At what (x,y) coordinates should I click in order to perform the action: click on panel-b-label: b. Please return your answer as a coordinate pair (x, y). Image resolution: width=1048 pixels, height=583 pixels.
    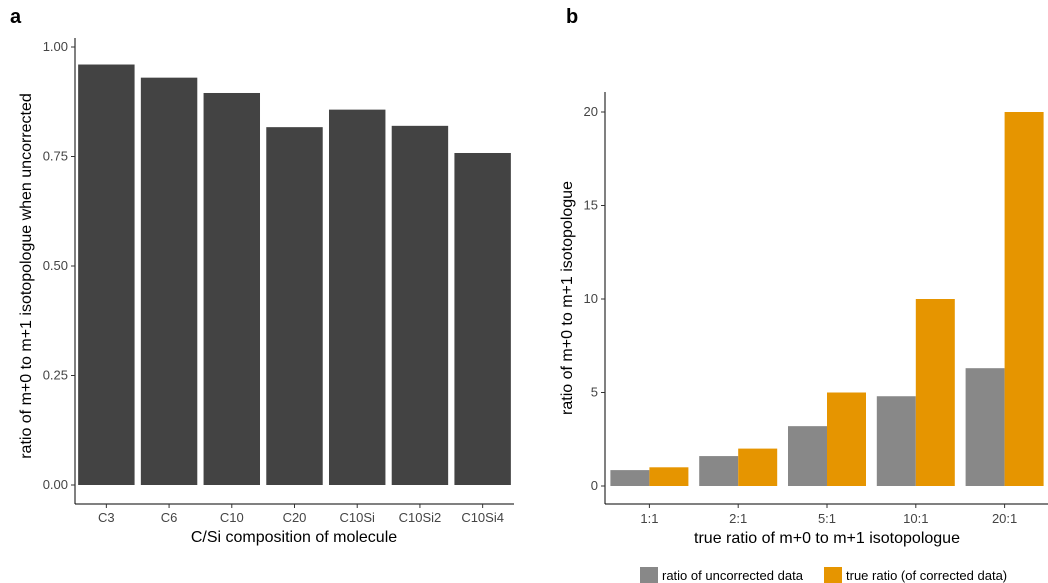
    Looking at the image, I should click on (572, 17).